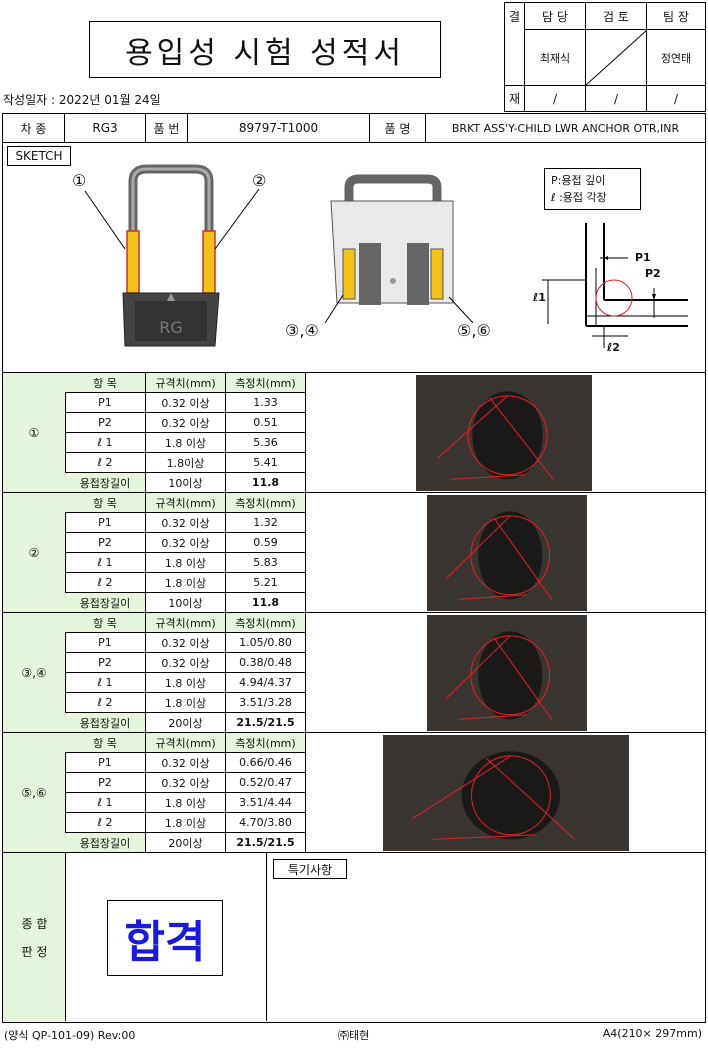 The width and height of the screenshot is (708, 1048). I want to click on bracket-rear-drawing, so click(399, 248).